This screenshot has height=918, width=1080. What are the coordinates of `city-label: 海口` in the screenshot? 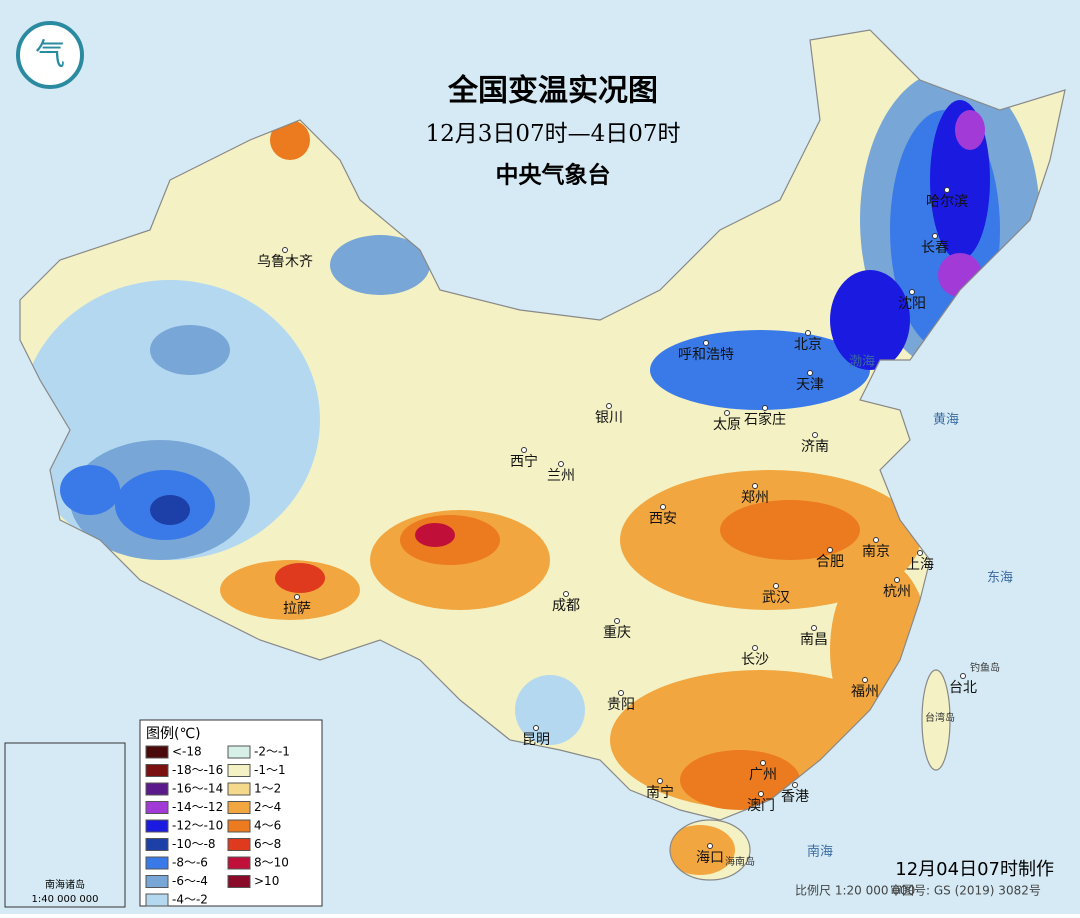 It's located at (710, 858).